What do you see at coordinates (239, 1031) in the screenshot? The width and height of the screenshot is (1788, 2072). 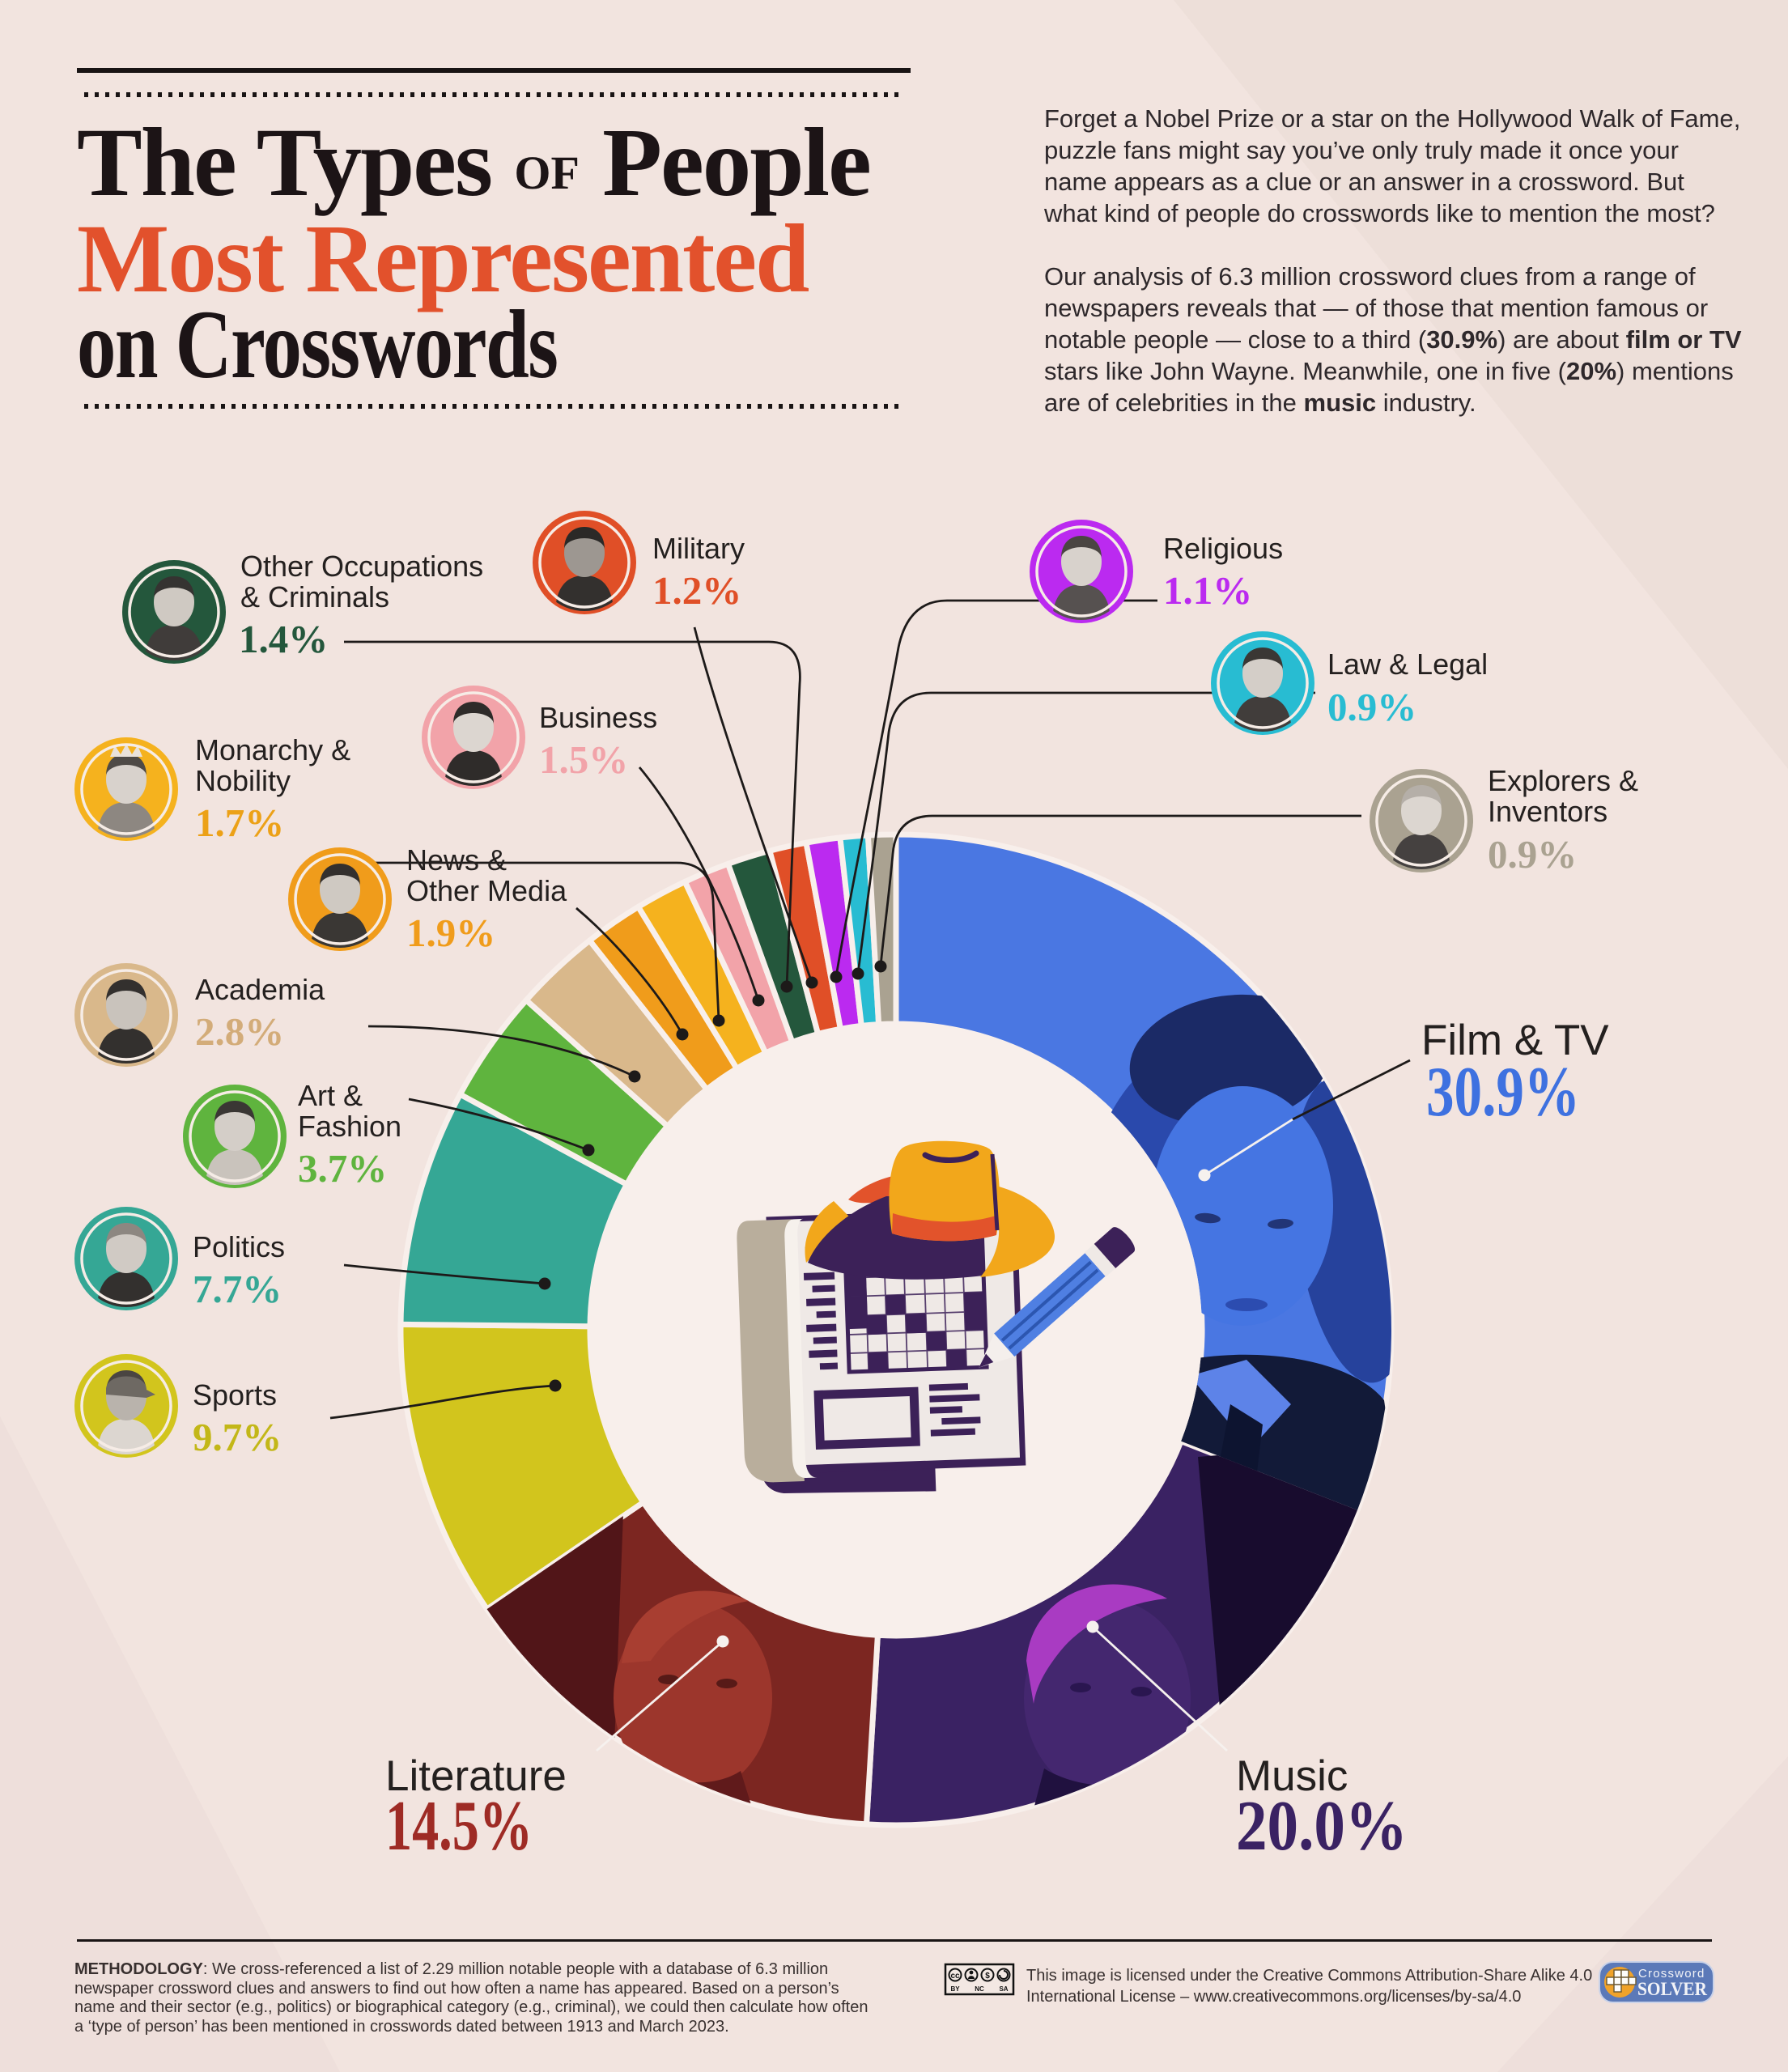 I see `svg-text: 2.8%` at bounding box center [239, 1031].